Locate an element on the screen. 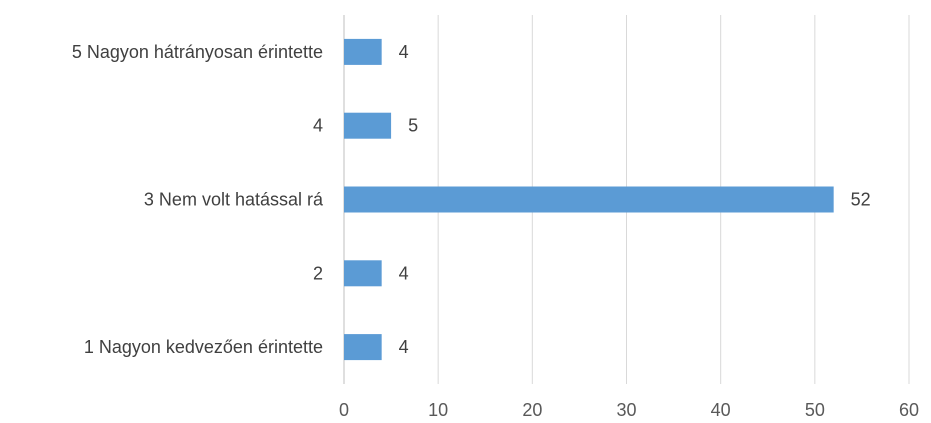 This screenshot has width=931, height=423. x-tick-label: 40 is located at coordinates (721, 410).